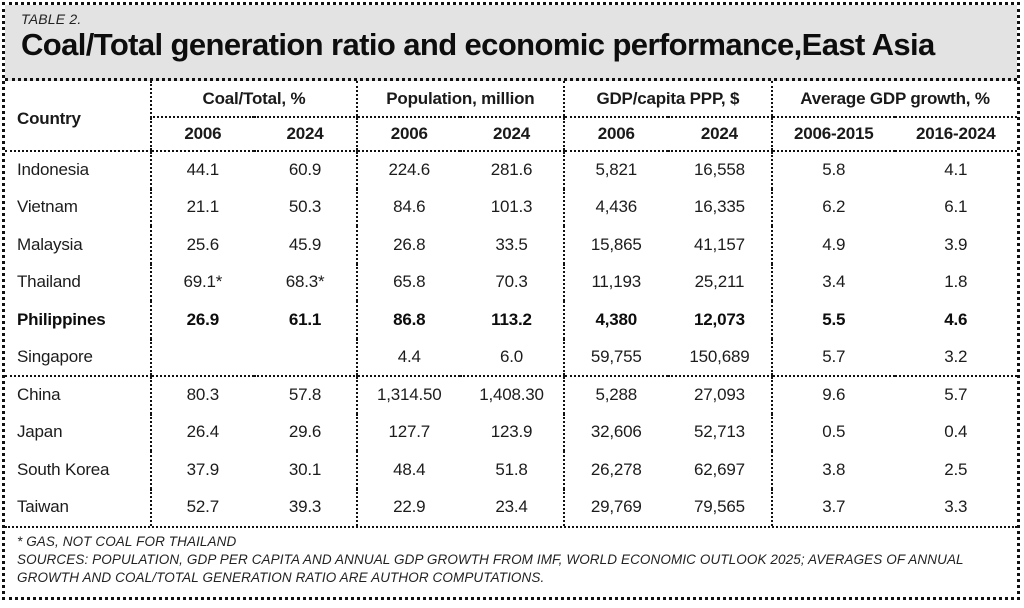 Image resolution: width=1024 pixels, height=608 pixels. Describe the element at coordinates (615, 432) in the screenshot. I see `value-cell: 32,606` at that location.